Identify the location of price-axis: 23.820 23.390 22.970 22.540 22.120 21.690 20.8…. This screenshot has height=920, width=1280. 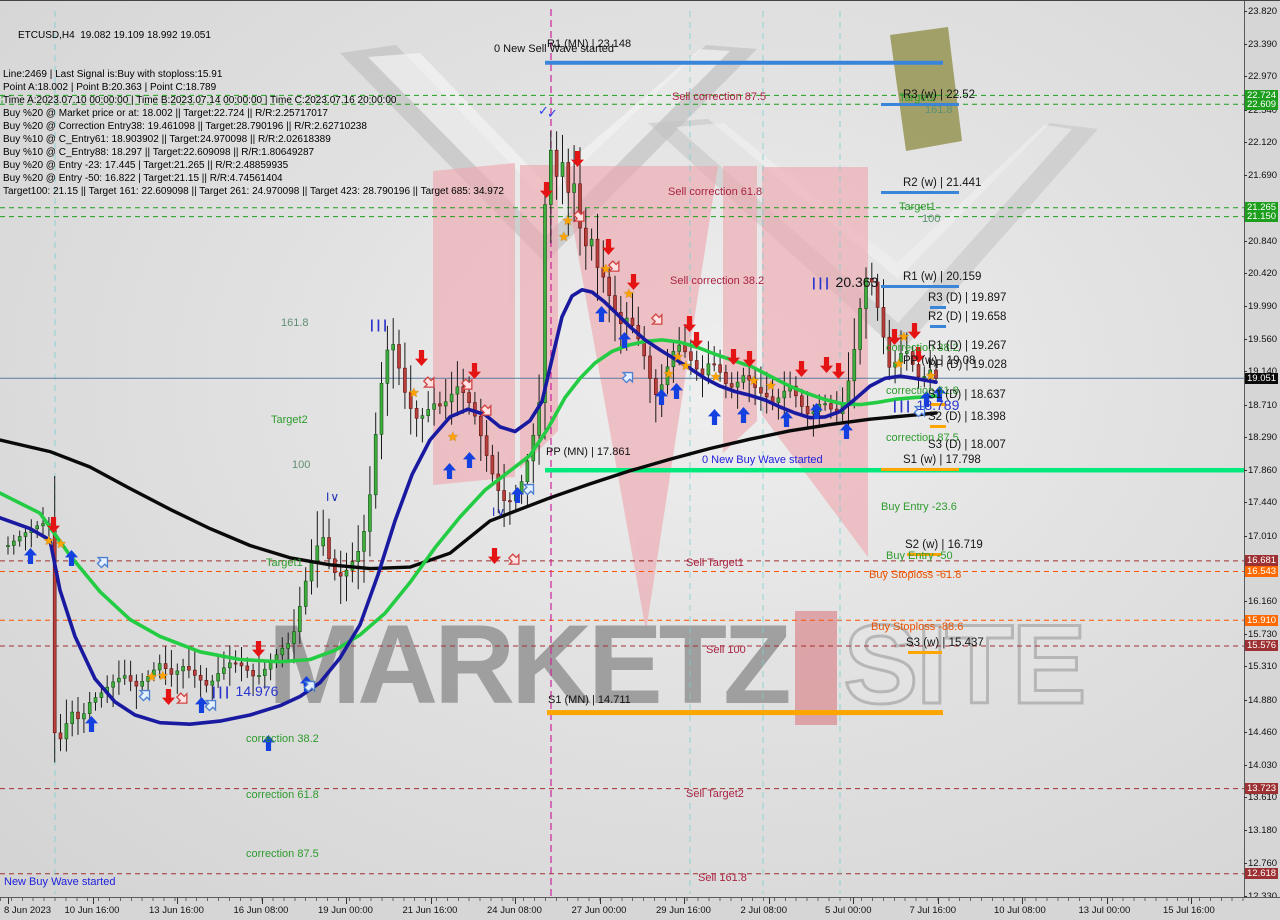
(1262, 451).